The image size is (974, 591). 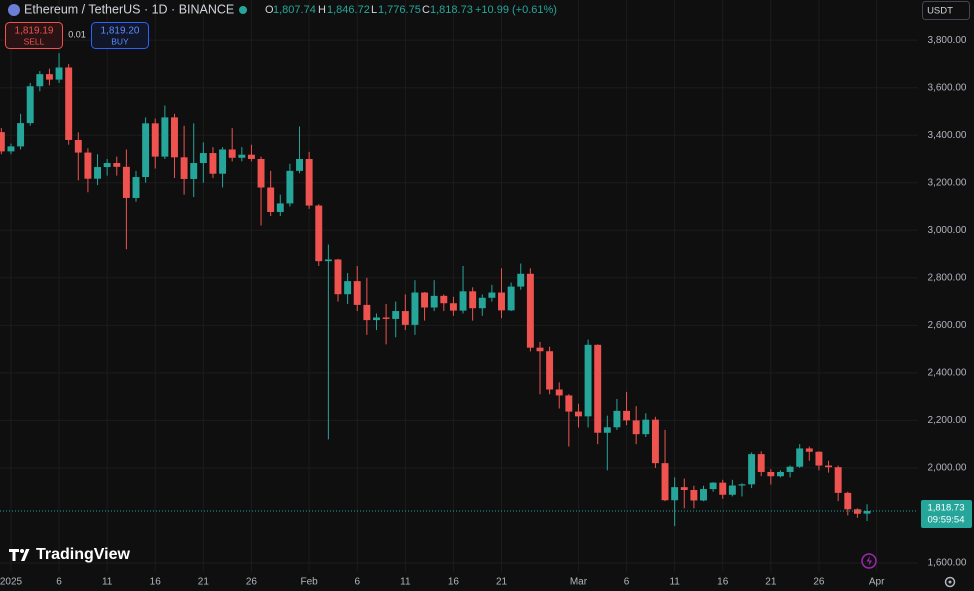 I want to click on alert-bolt, so click(x=869, y=561).